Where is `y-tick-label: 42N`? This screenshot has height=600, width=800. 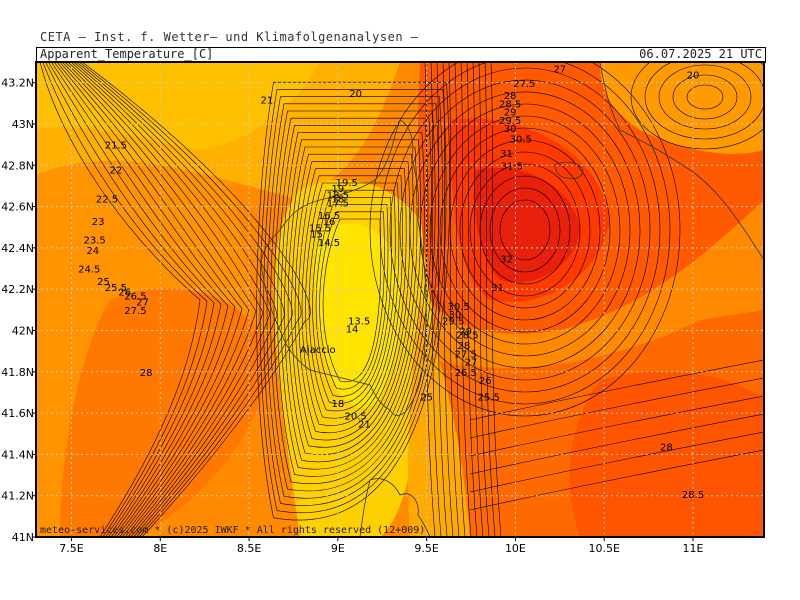
y-tick-label: 42N is located at coordinates (23, 330).